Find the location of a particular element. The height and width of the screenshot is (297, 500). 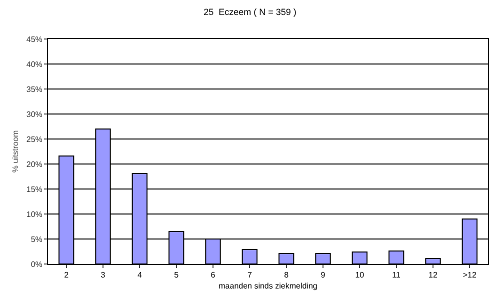

x-tick-label: 12 is located at coordinates (433, 275).